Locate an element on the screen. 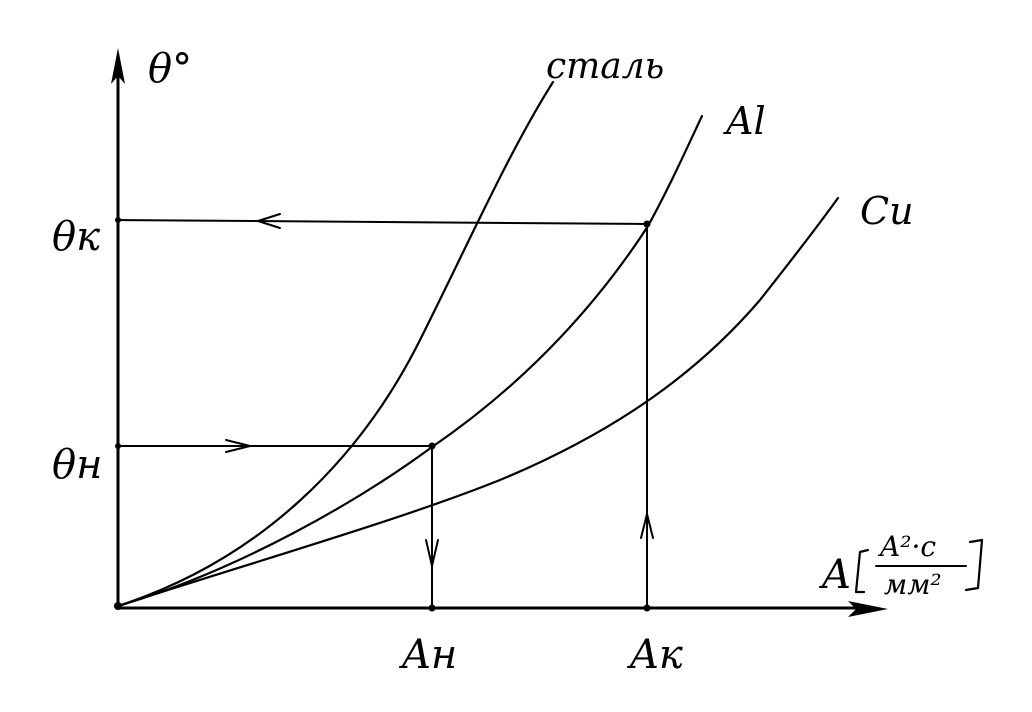 The image size is (1032, 712). theta-n-label: θн is located at coordinates (77, 465).